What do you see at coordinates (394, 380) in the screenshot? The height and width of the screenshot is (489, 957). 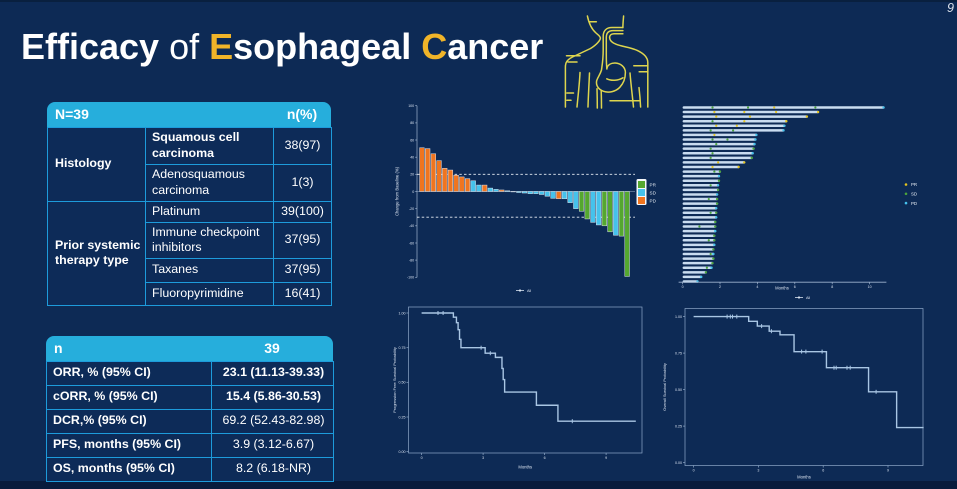 I see `svg-text:Progression Free Survival Prob: Progression Free Survival Probability` at bounding box center [394, 380].